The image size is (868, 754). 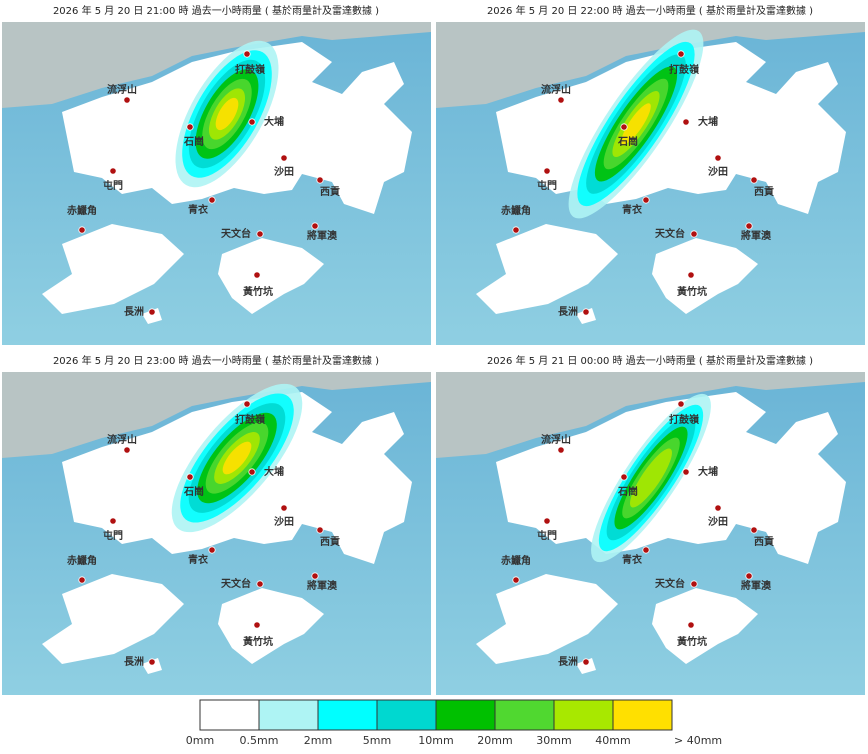 What do you see at coordinates (318, 740) in the screenshot?
I see `legend-label: 2mm` at bounding box center [318, 740].